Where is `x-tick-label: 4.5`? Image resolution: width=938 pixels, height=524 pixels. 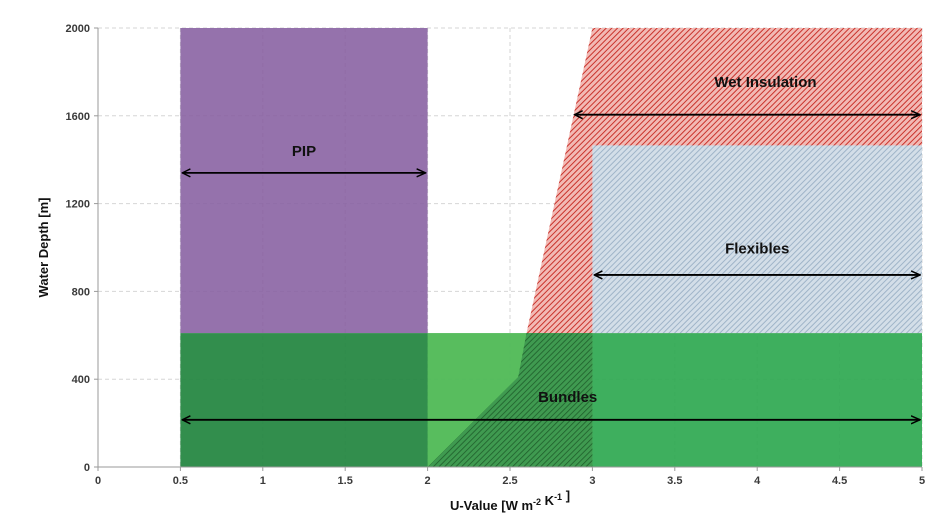 x-tick-label: 4.5 is located at coordinates (839, 481).